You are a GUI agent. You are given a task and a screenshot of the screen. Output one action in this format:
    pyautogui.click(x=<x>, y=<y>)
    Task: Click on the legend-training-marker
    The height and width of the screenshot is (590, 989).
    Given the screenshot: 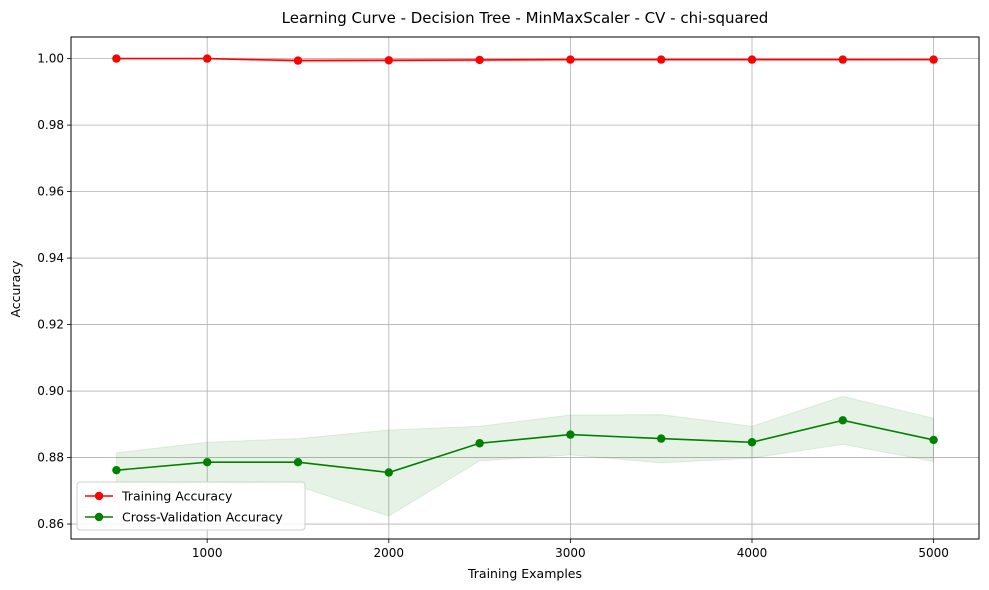 What is the action you would take?
    pyautogui.click(x=99, y=496)
    